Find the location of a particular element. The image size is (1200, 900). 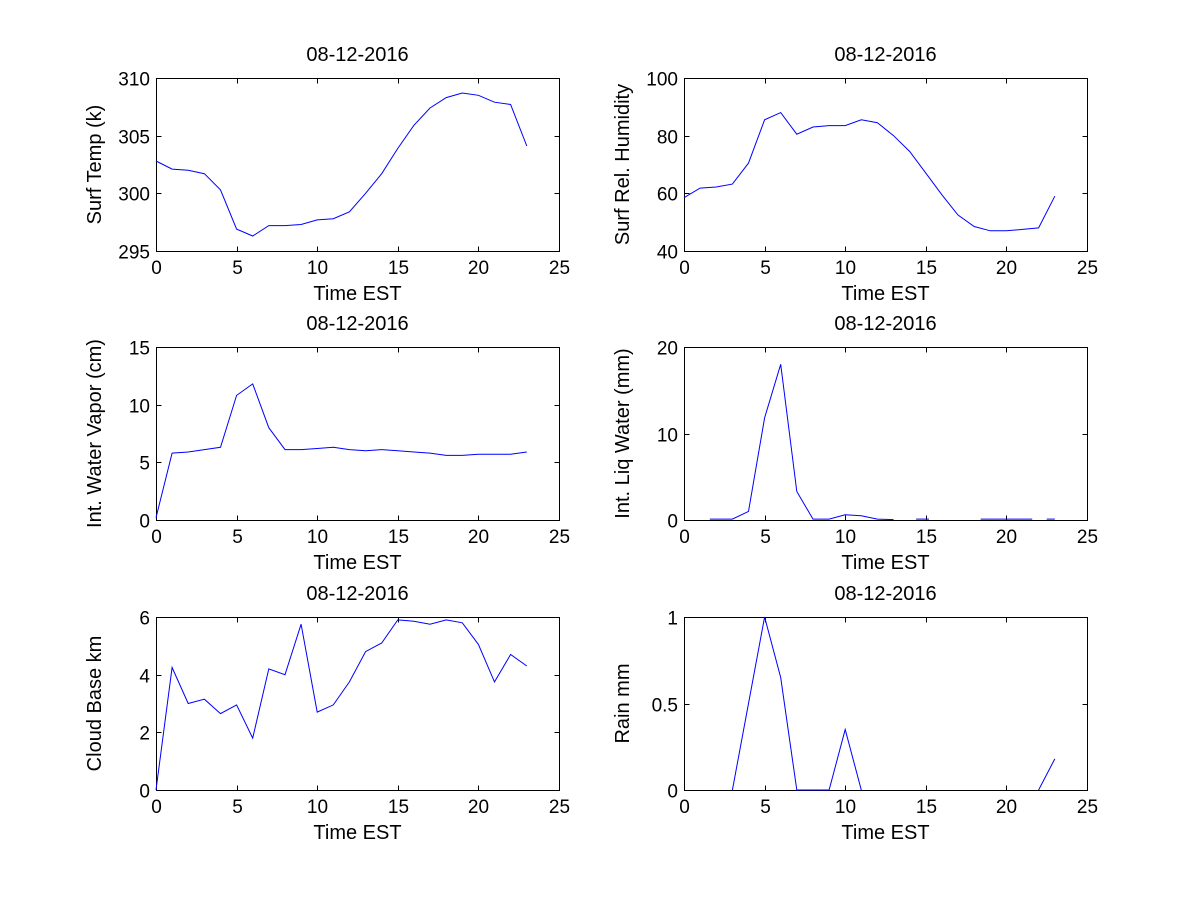

y-axis-label: Surf Rel. Humidity is located at coordinates (623, 164).